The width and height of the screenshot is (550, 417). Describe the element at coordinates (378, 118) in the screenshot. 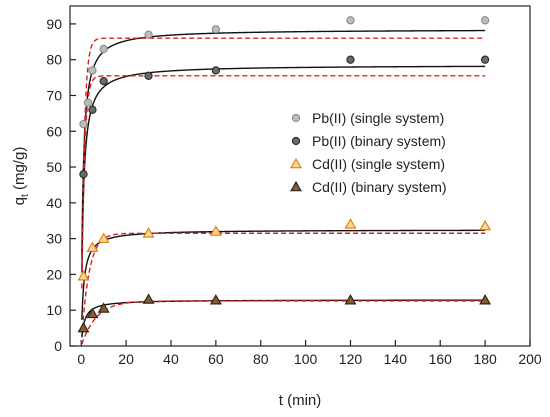

I see `legend-label: Pb(II) (single system)` at that location.